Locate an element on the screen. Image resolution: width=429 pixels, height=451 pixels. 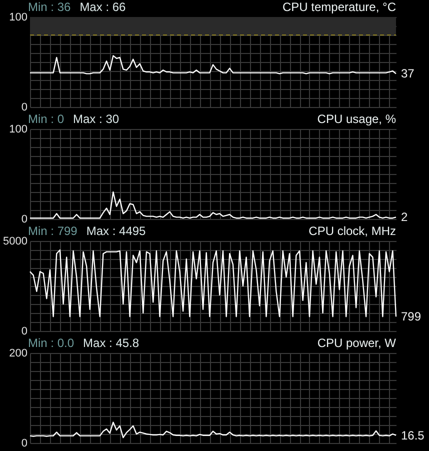
chart-title: CPU temperature, °C is located at coordinates (339, 7).